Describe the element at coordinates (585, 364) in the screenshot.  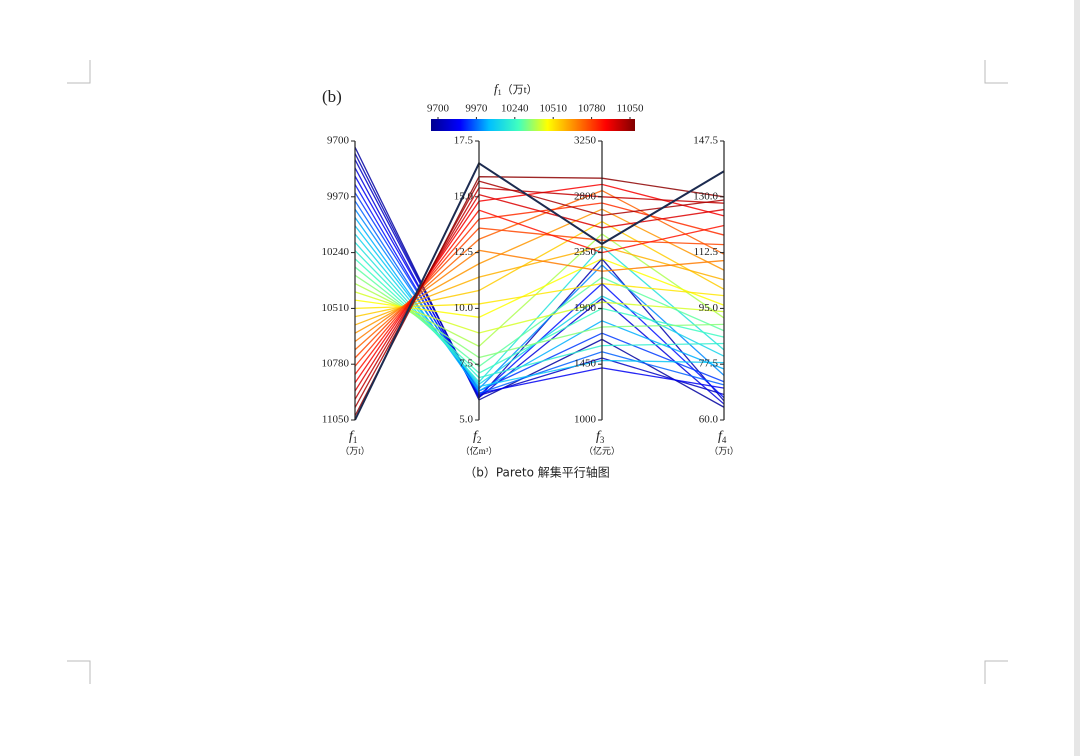
I see `tick-label: 1450` at that location.